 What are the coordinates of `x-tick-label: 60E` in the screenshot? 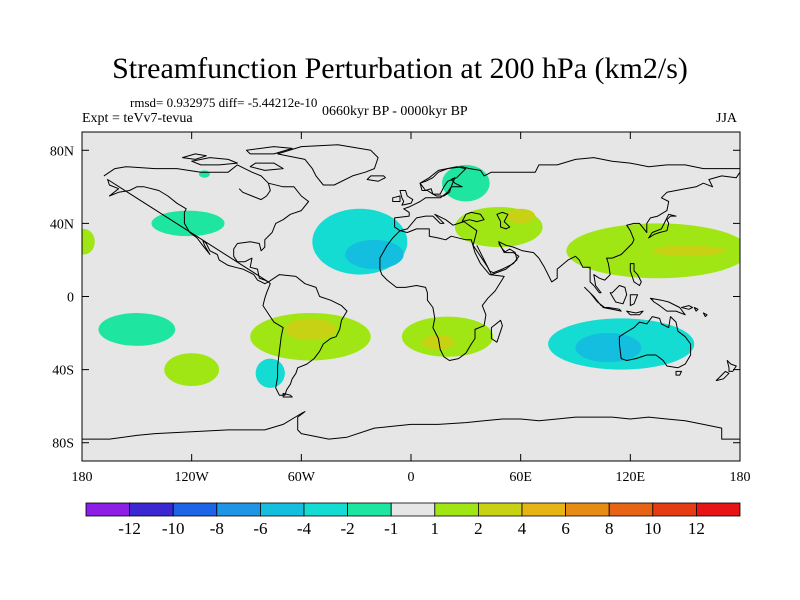 It's located at (520, 477).